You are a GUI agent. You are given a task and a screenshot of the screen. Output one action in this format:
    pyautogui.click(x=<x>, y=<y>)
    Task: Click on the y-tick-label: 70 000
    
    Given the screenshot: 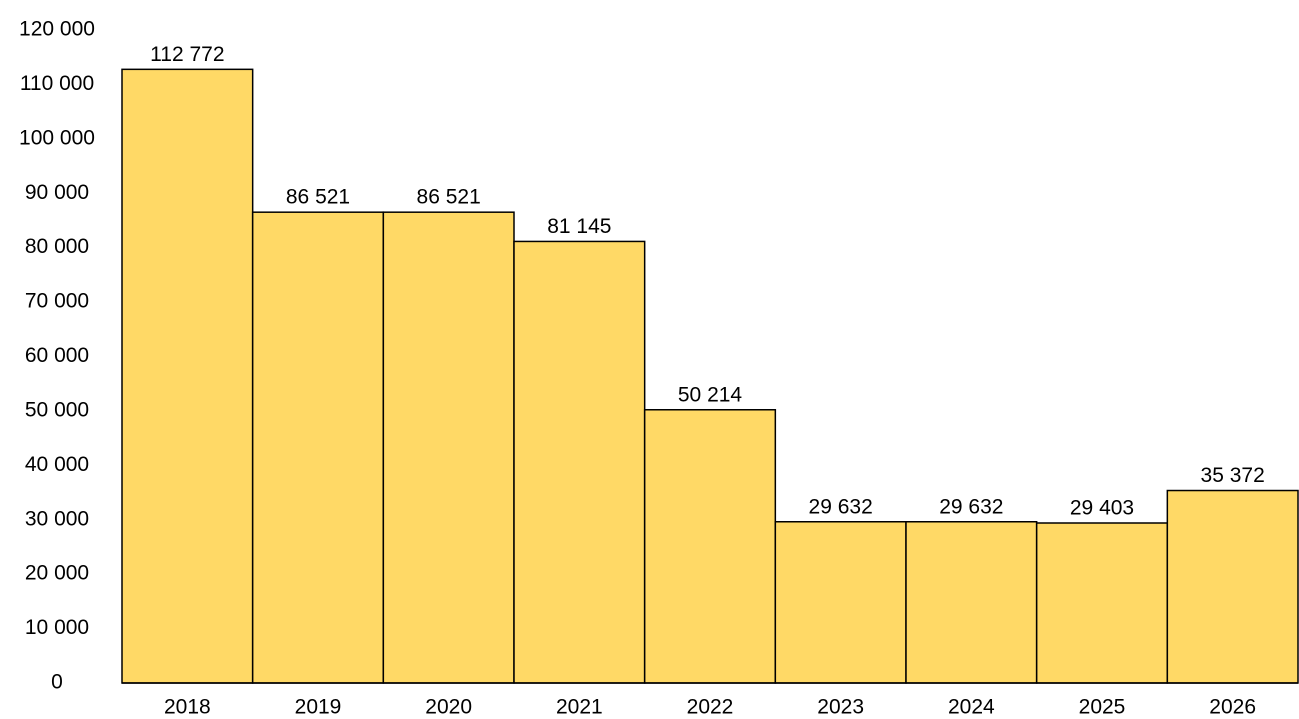 What is the action you would take?
    pyautogui.click(x=57, y=301)
    